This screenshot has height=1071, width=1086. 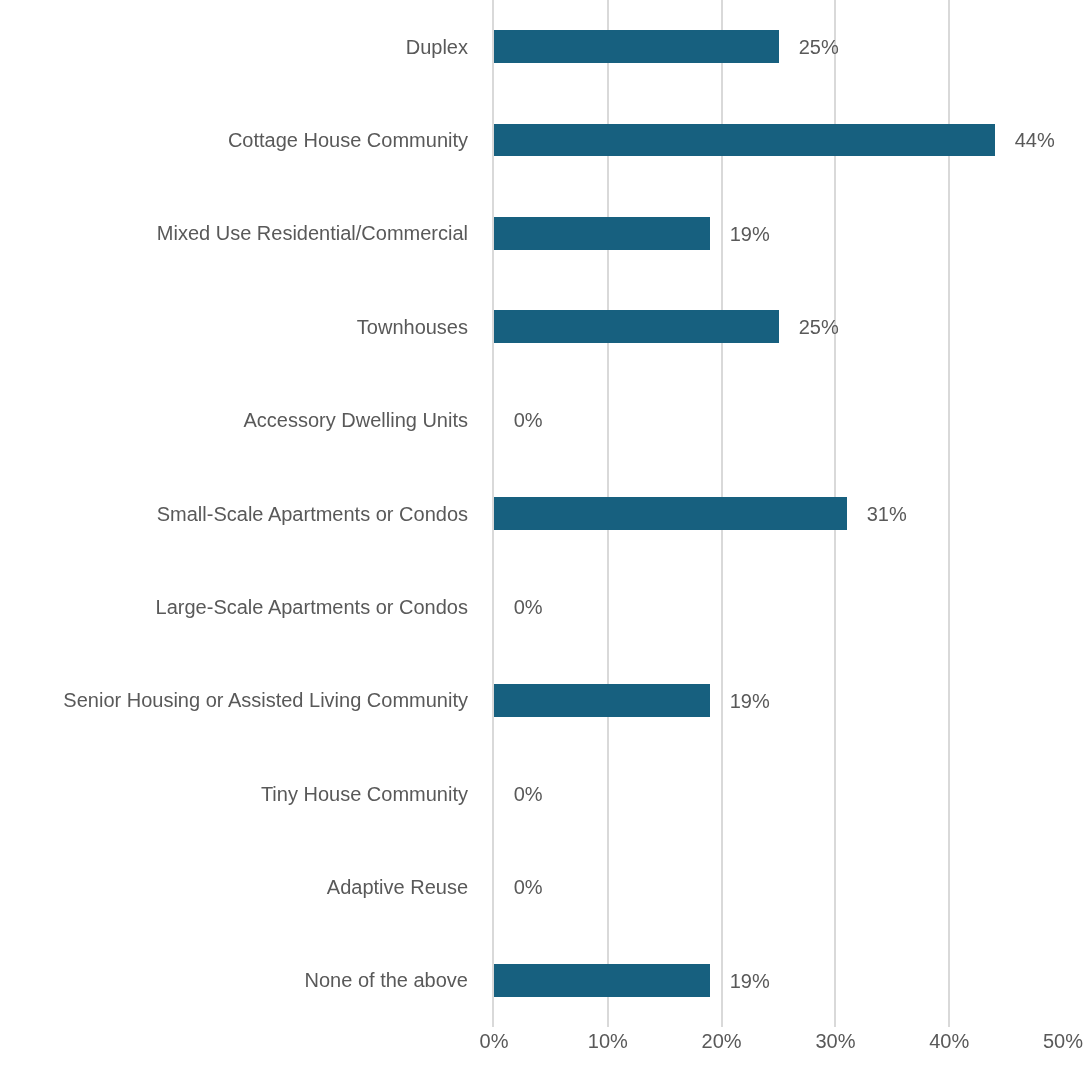 What do you see at coordinates (494, 1041) in the screenshot?
I see `x-tick-label: 0%` at bounding box center [494, 1041].